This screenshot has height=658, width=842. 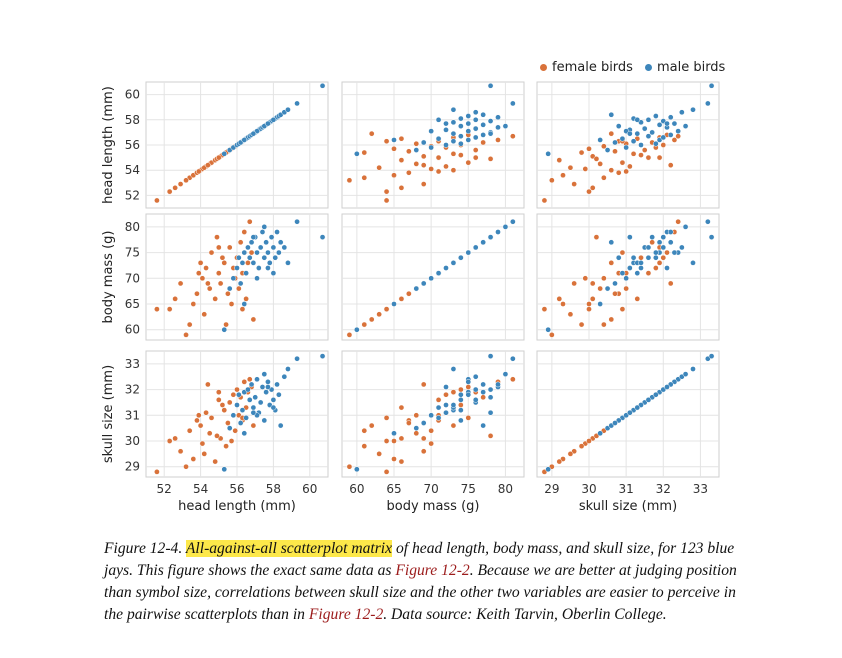 I want to click on x-tick-label: 54, so click(x=200, y=489).